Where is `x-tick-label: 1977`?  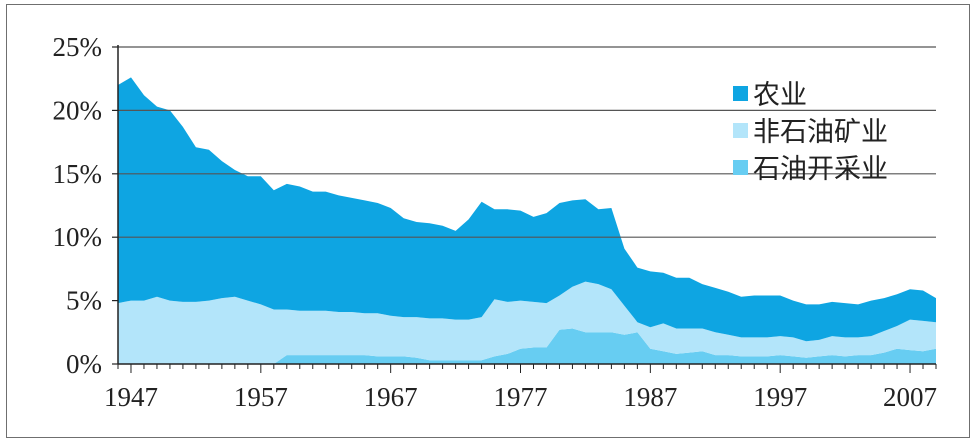
x-tick-label: 1977 is located at coordinates (521, 397).